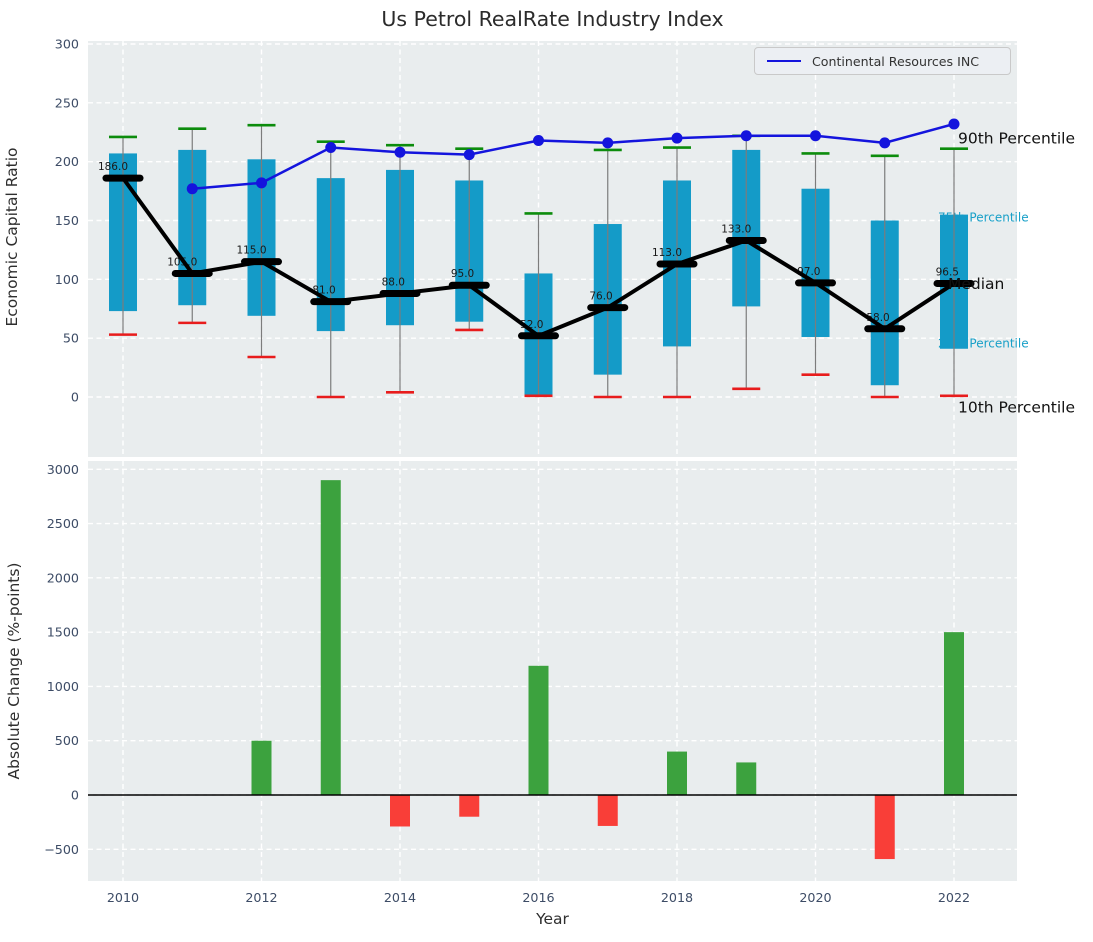 This screenshot has width=1093, height=942. I want to click on bottom-y-tick-label: 2500, so click(63, 523).